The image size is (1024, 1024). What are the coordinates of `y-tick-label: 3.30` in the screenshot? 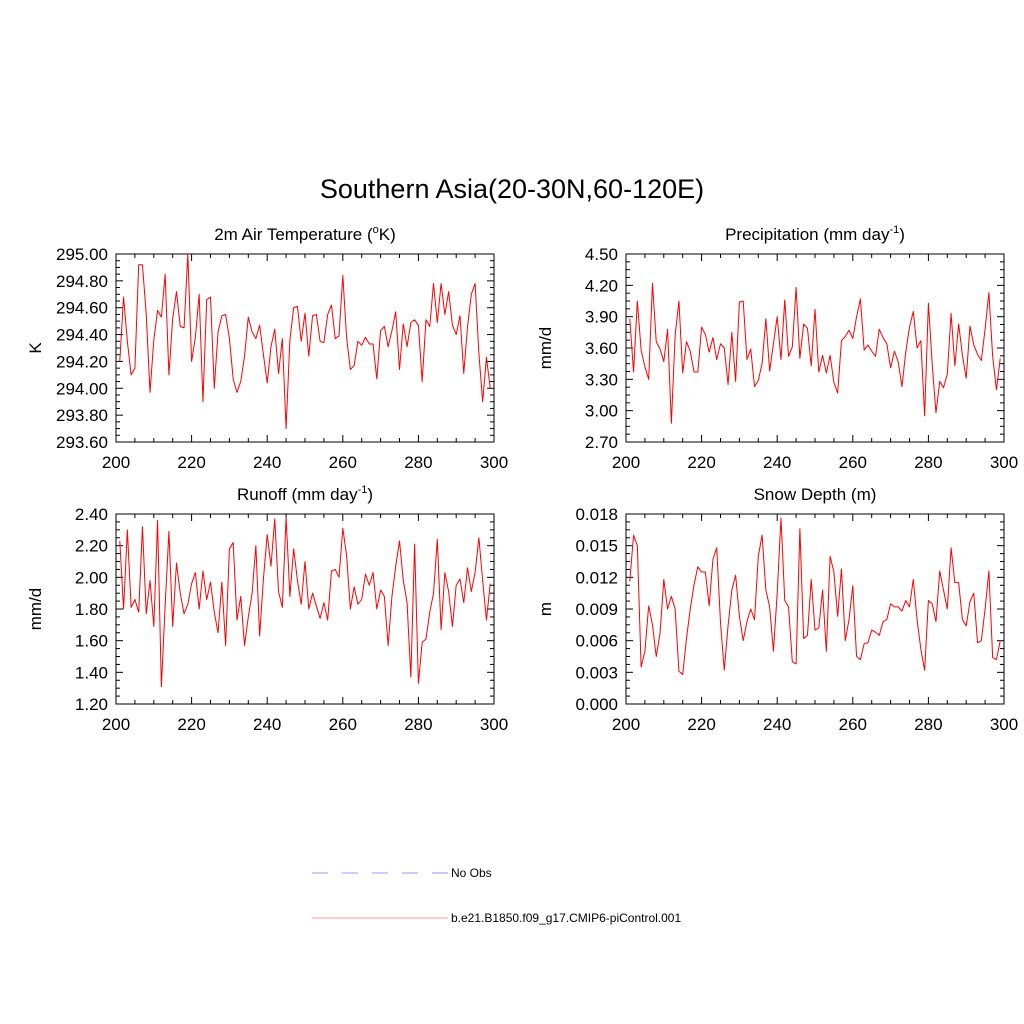 It's located at (601, 379).